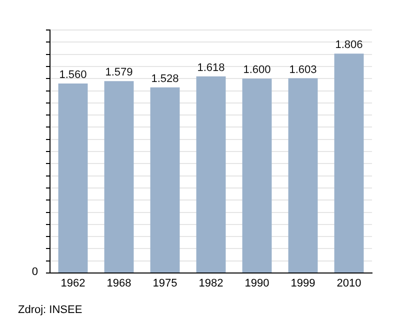 Image resolution: width=400 pixels, height=323 pixels. I want to click on data-label: 1.618, so click(211, 68).